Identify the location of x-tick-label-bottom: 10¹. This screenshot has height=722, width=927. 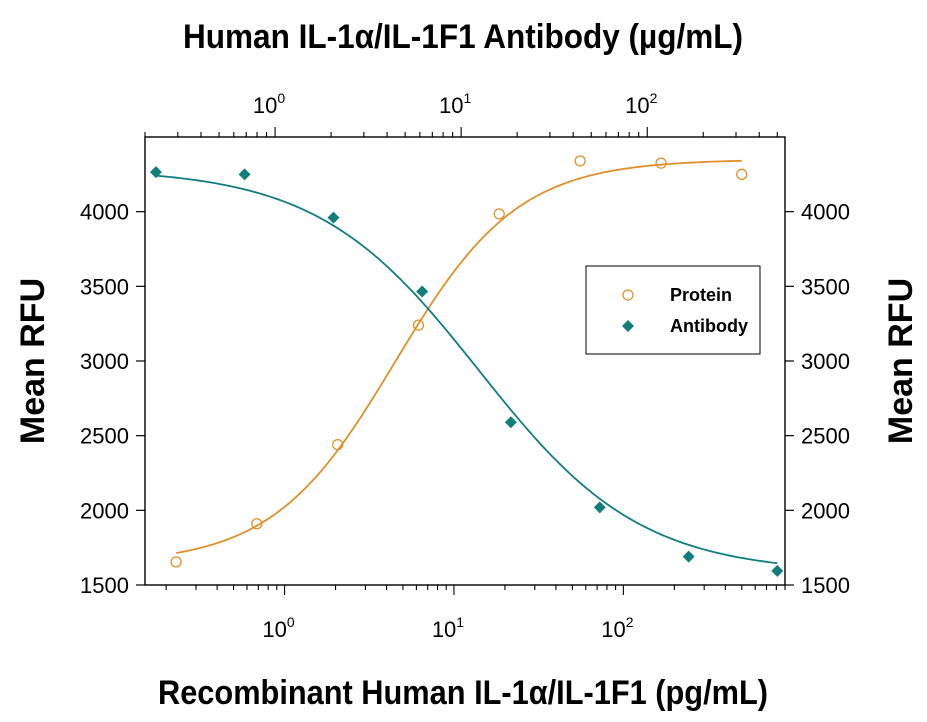
(448, 628).